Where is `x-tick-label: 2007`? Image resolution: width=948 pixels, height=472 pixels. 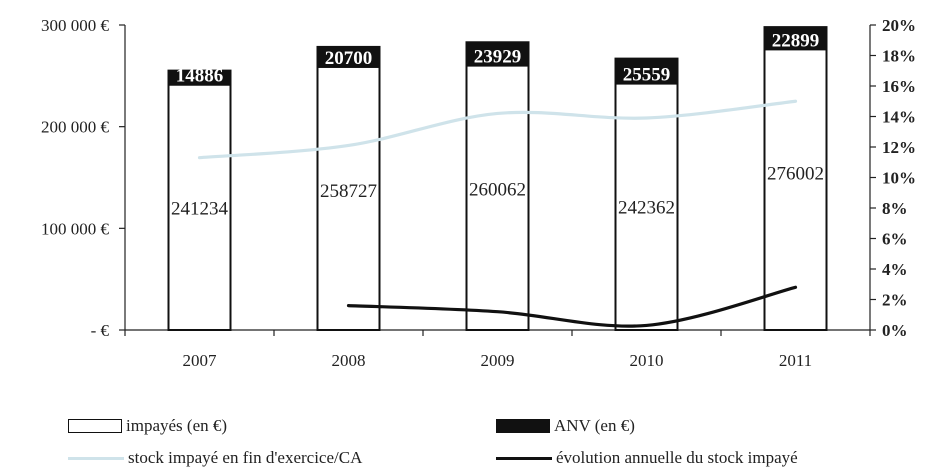 x-tick-label: 2007 is located at coordinates (200, 360).